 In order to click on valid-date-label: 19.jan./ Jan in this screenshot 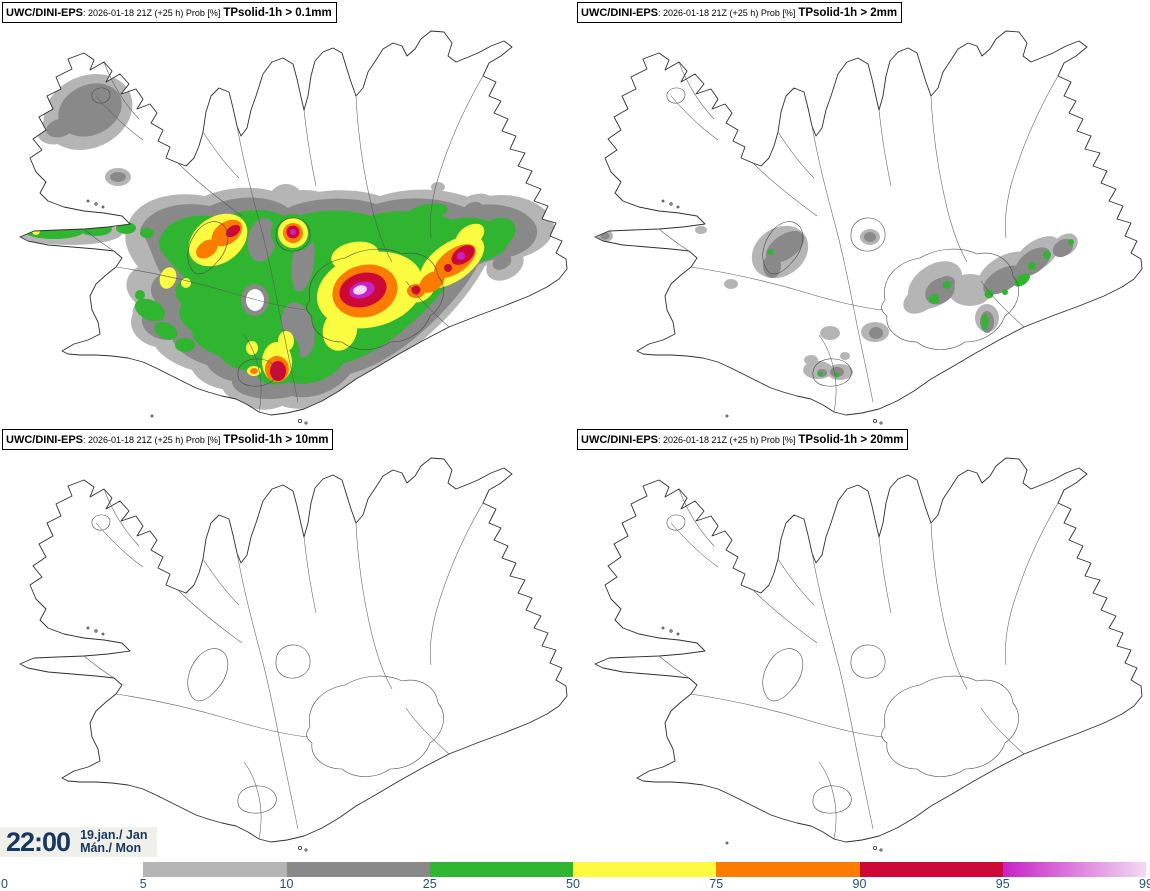, I will do `click(114, 835)`.